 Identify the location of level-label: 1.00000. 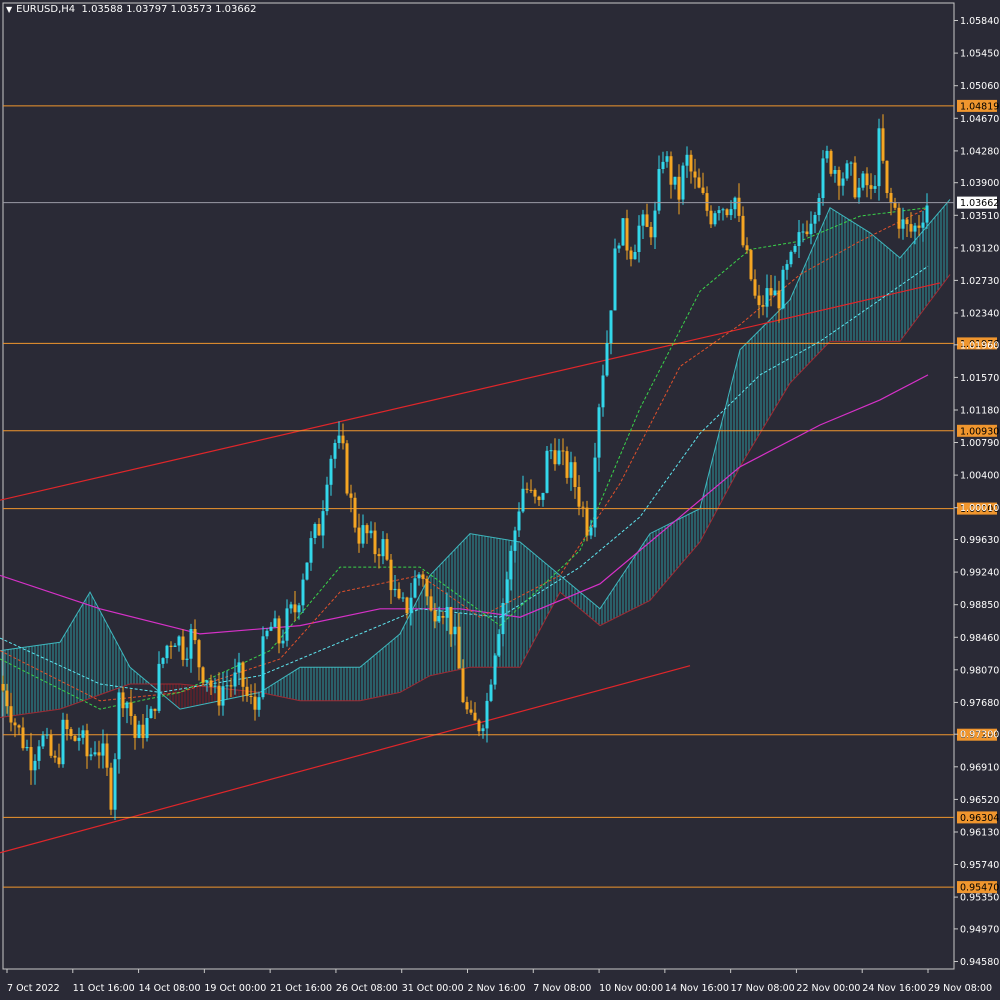
(979, 509).